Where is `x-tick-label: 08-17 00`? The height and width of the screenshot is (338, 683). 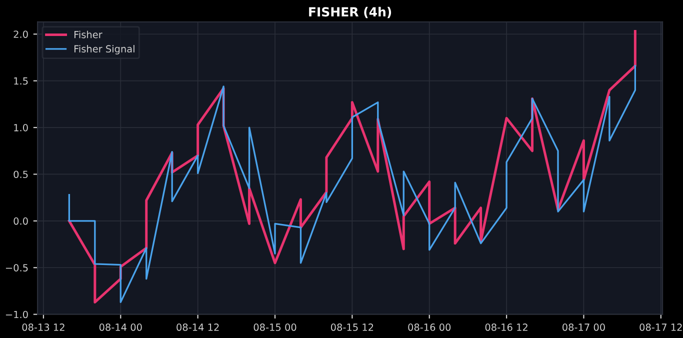
x-tick-label: 08-17 00 is located at coordinates (583, 327).